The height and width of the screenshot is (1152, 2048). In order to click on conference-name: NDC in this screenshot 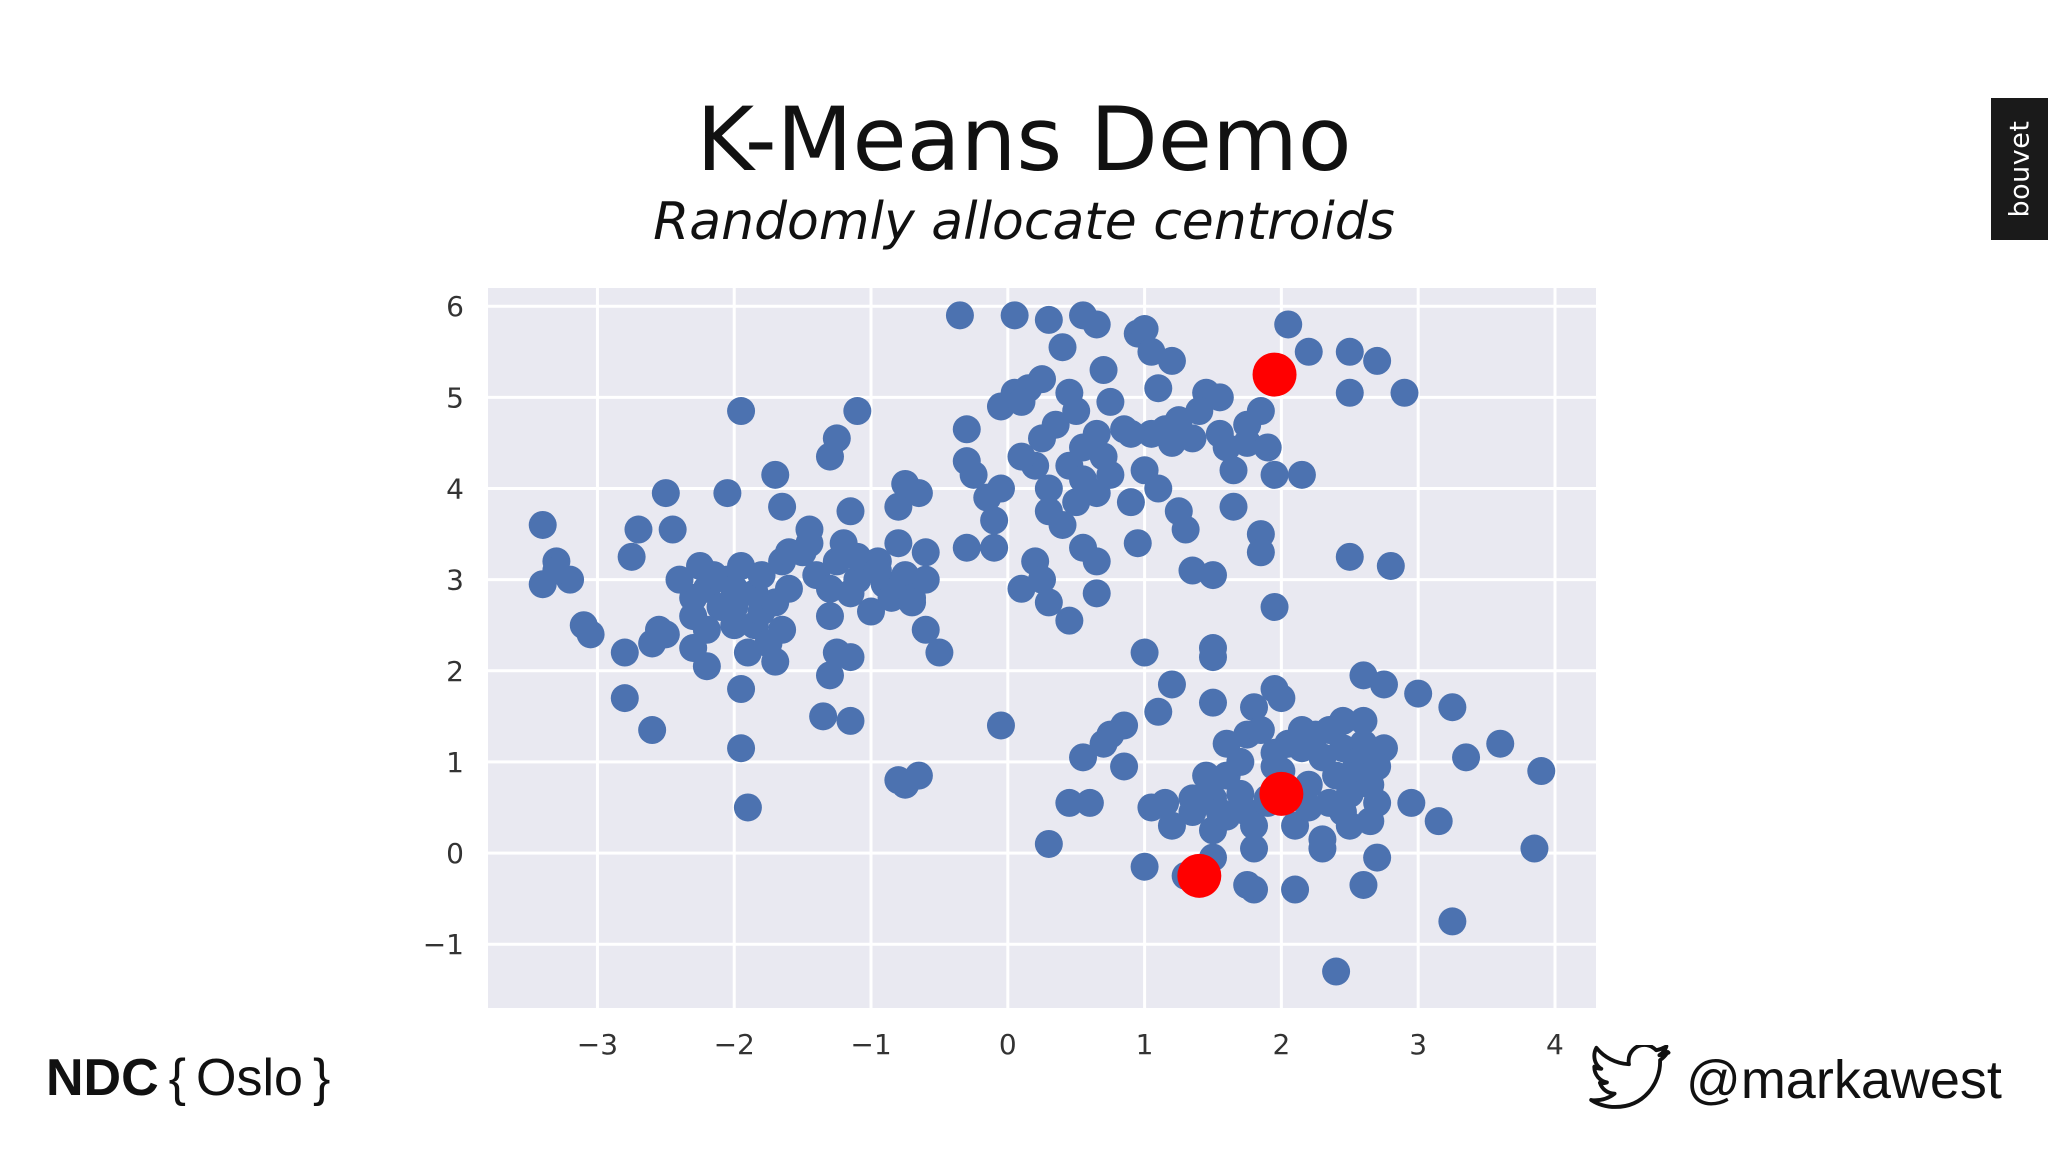, I will do `click(102, 1078)`.